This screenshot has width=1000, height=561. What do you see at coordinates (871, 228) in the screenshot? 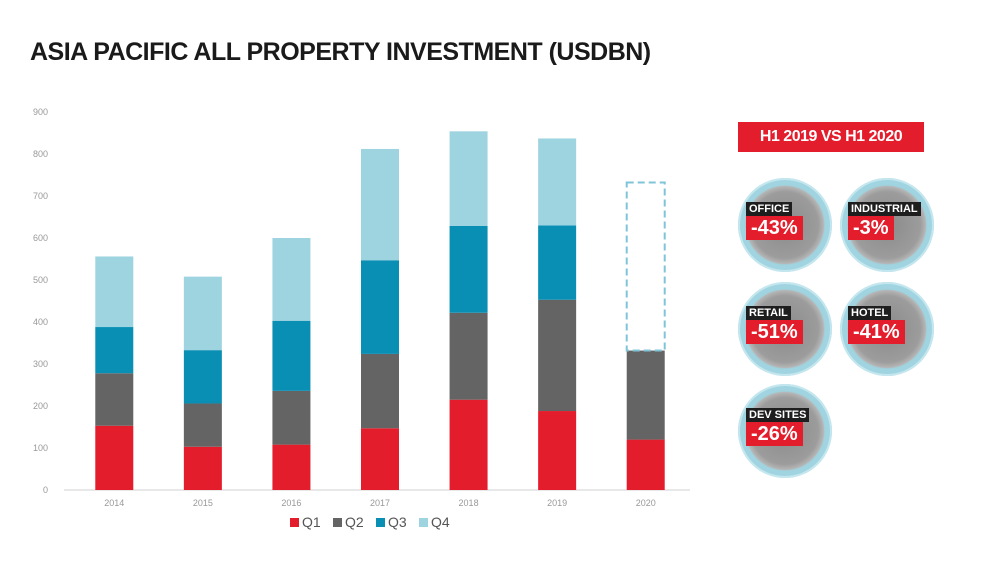
I see `industrial-change: -3%` at bounding box center [871, 228].